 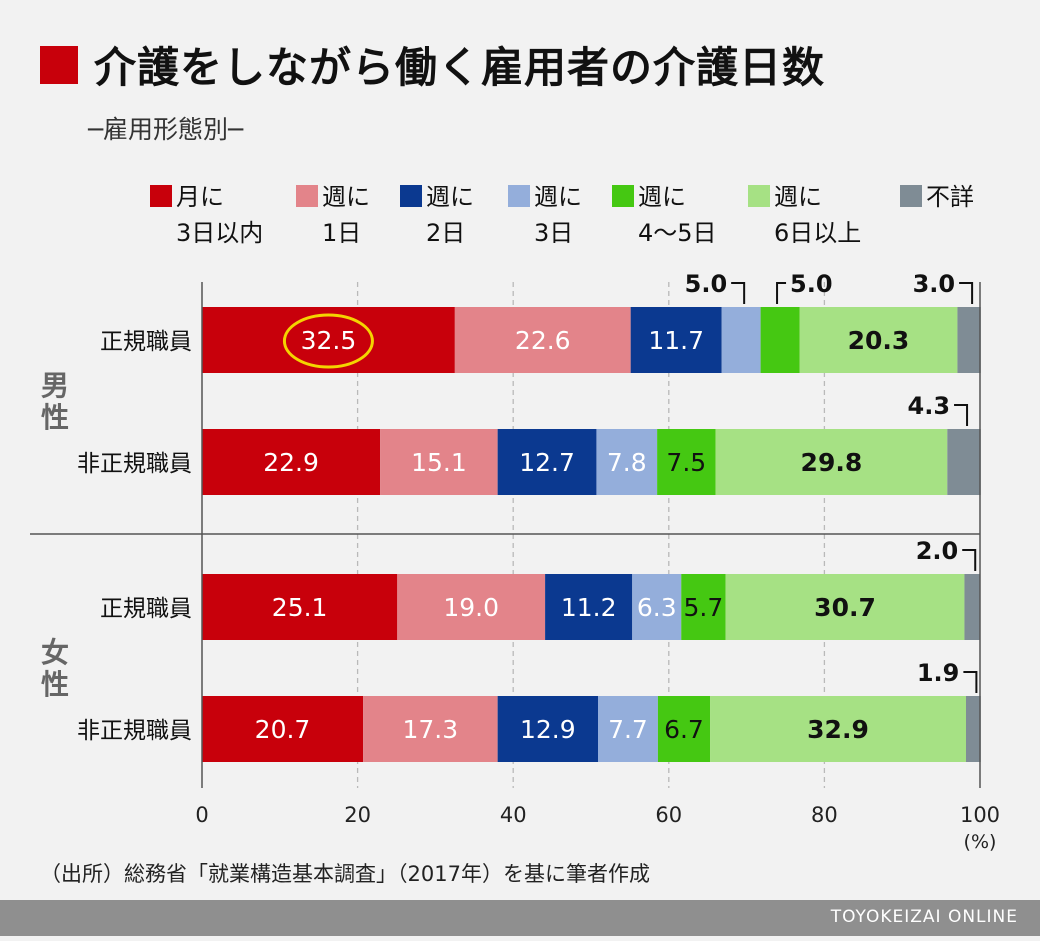 I want to click on title-text: 介護をしながら働く雇用者の介護日数, so click(x=460, y=67).